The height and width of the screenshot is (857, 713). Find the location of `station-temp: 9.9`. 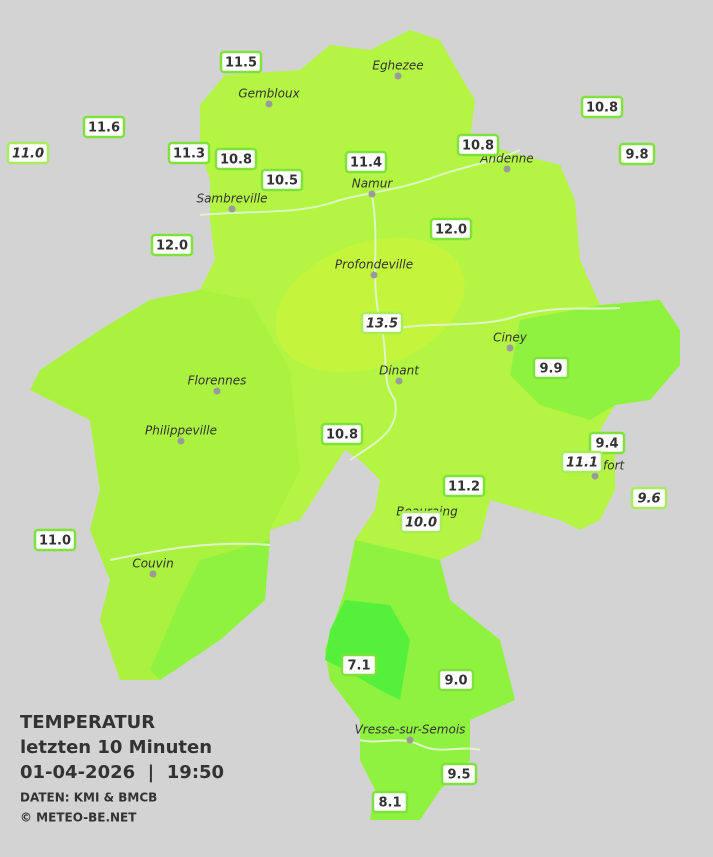

station-temp: 9.9 is located at coordinates (550, 369).